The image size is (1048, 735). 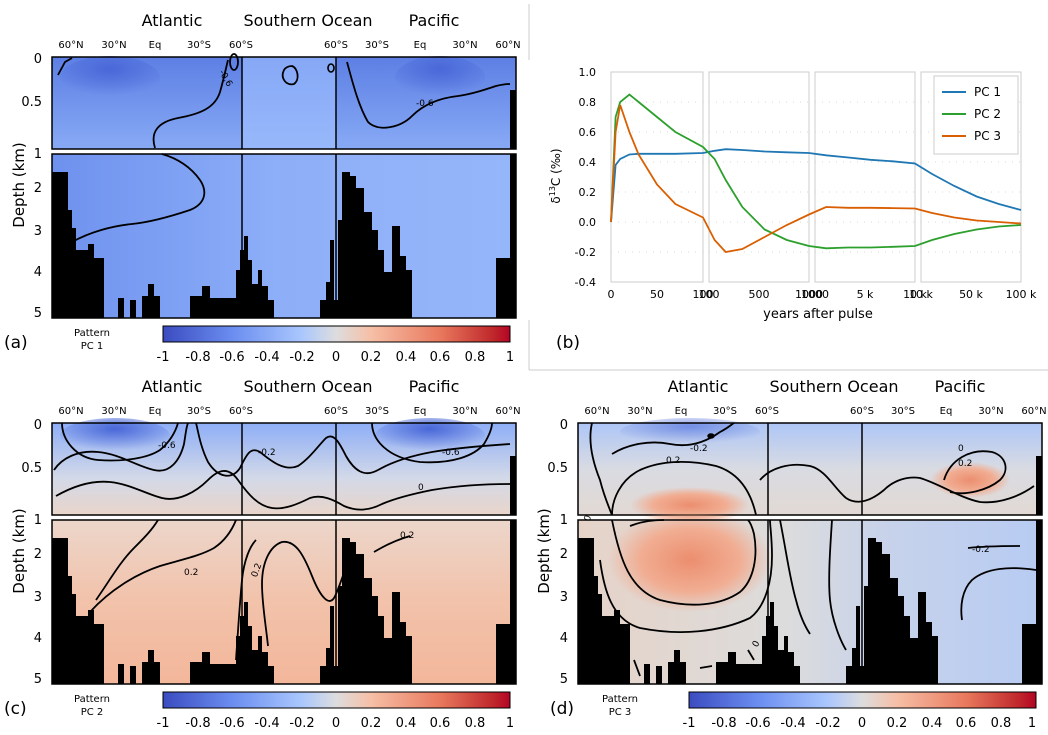 I want to click on x-tick: 0, so click(x=611, y=294).